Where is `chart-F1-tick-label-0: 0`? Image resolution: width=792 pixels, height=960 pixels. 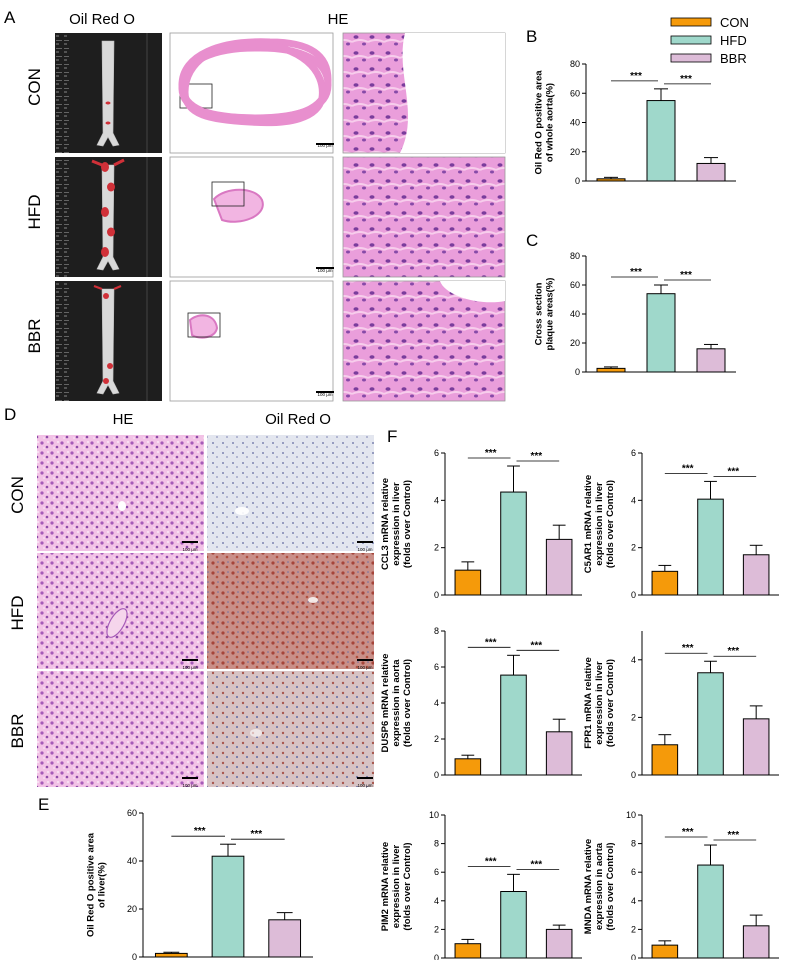 chart-F1-tick-label-0: 0 is located at coordinates (436, 595).